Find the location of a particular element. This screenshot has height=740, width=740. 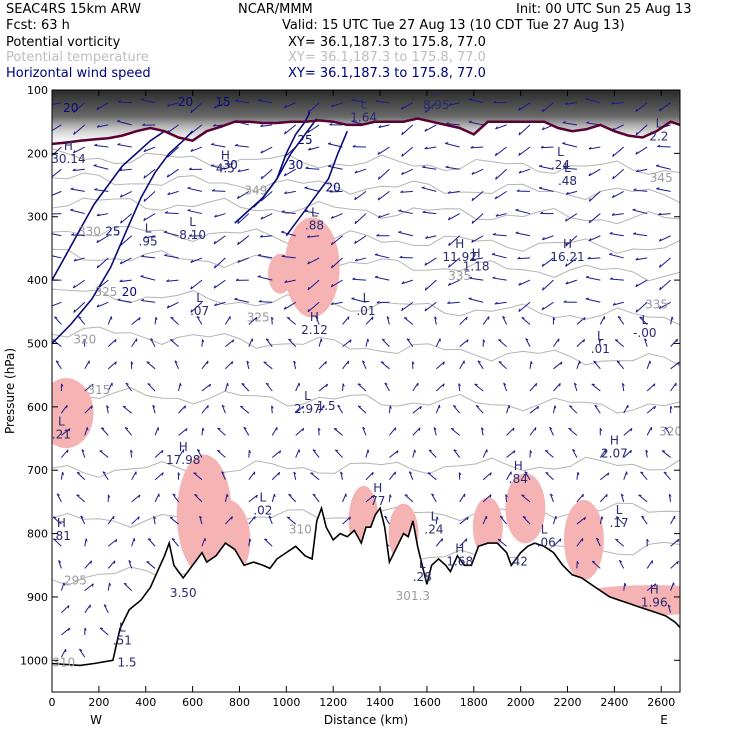

y-tick-label: 100 is located at coordinates (37, 90).